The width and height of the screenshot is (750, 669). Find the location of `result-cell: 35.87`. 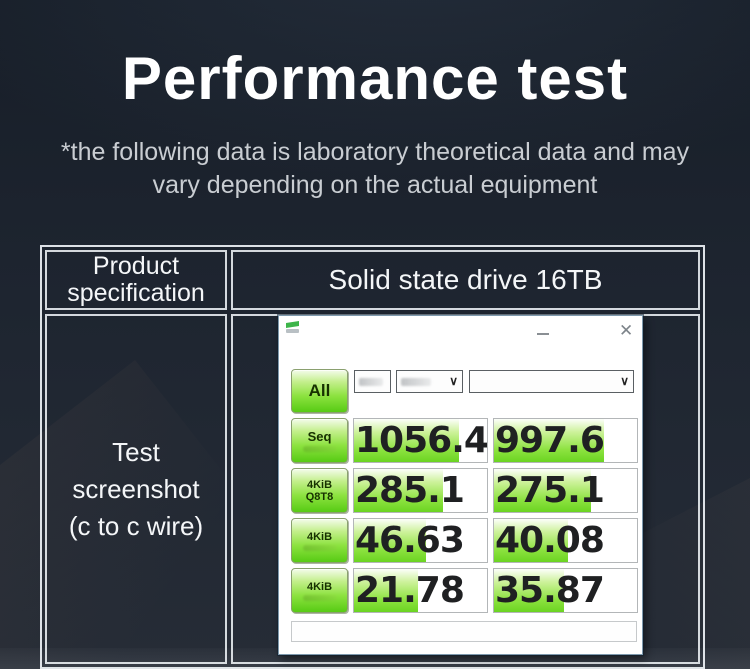

result-cell: 35.87 is located at coordinates (565, 590).